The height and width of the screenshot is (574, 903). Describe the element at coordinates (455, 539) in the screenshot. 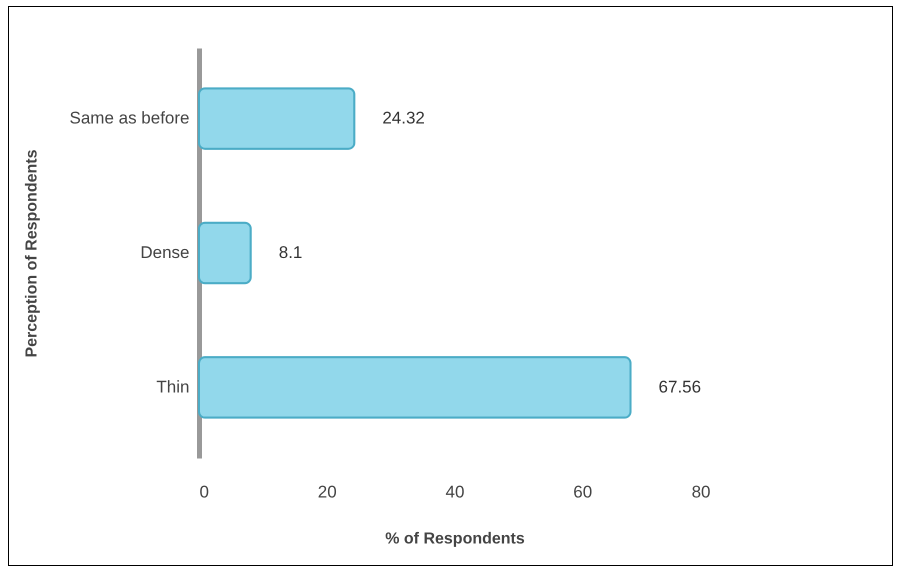

I see `x-axis-title: % of Respondents` at that location.